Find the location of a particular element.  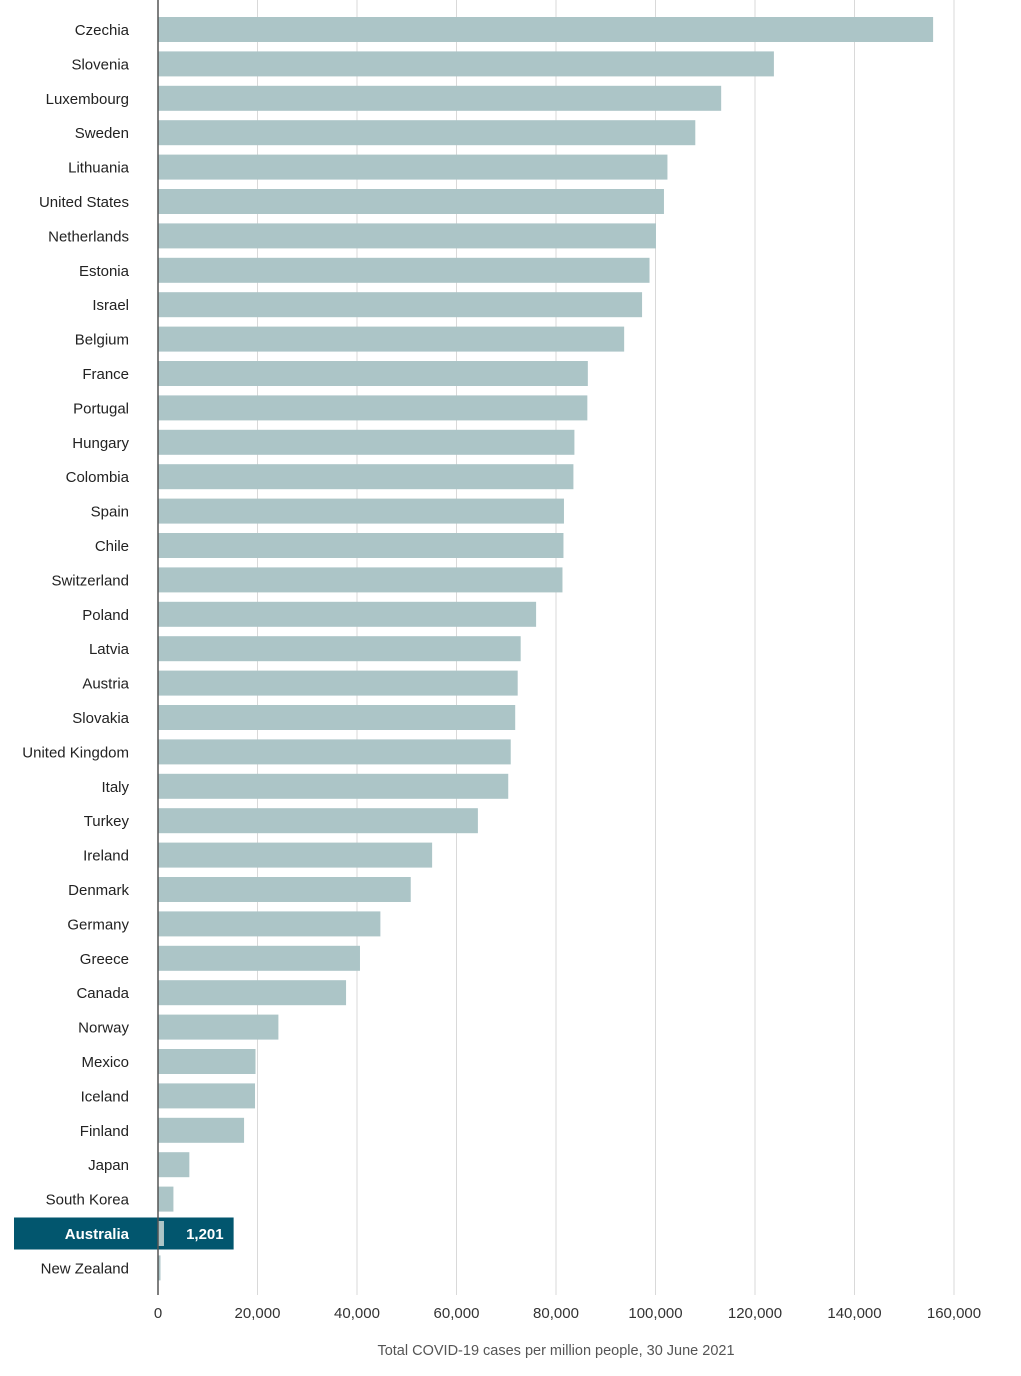

category-label: Colombia is located at coordinates (98, 477).